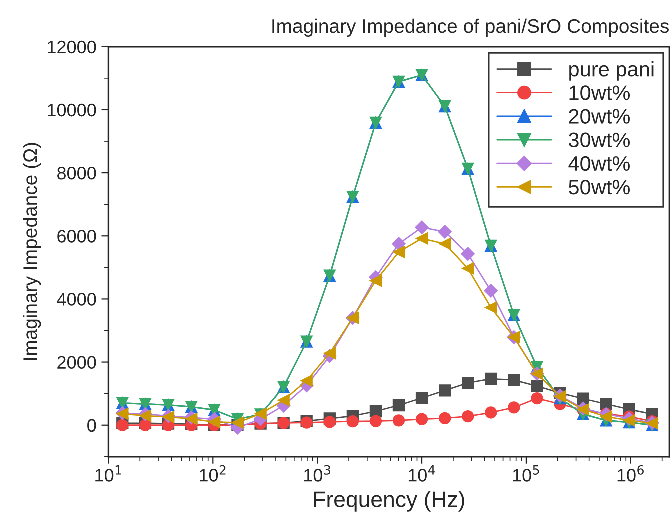  I want to click on legend-label: 30wt%, so click(599, 140).